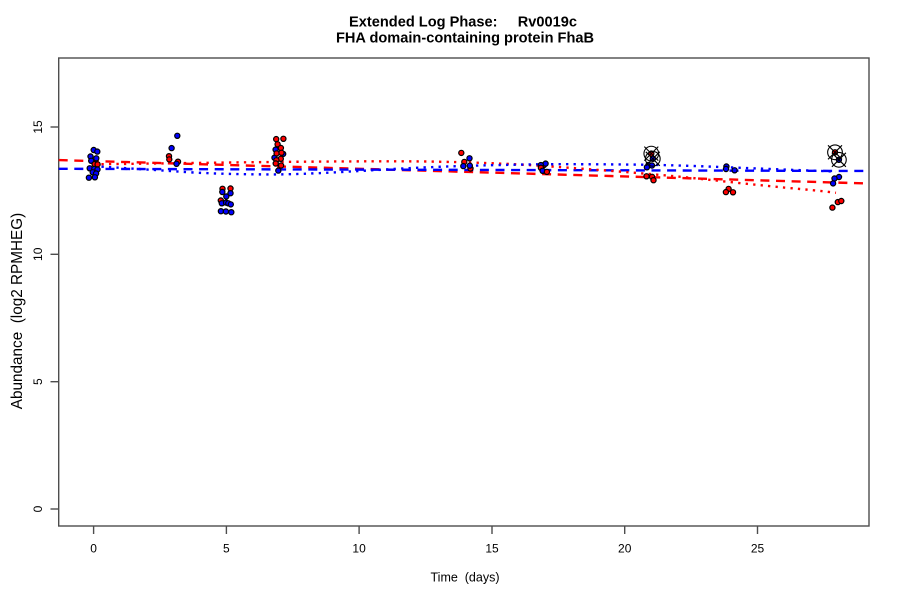 This screenshot has height=600, width=900. What do you see at coordinates (17, 311) in the screenshot?
I see `svg-text: Abundance (log2 RPMHEG)` at bounding box center [17, 311].